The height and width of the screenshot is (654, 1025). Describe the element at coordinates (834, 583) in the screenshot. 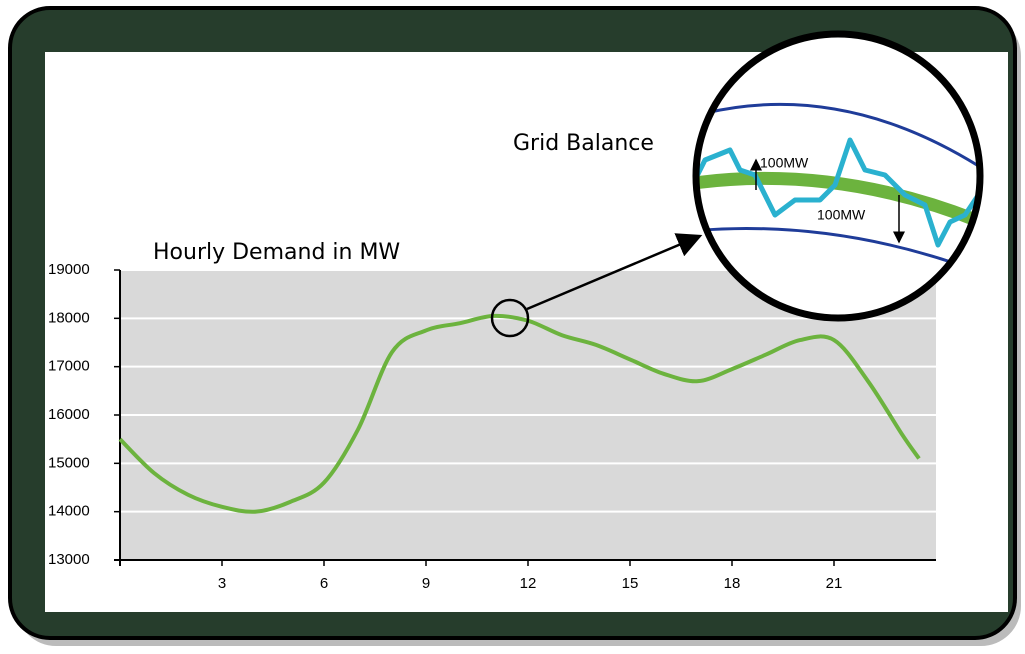

I see `x-tick-label: 21` at that location.